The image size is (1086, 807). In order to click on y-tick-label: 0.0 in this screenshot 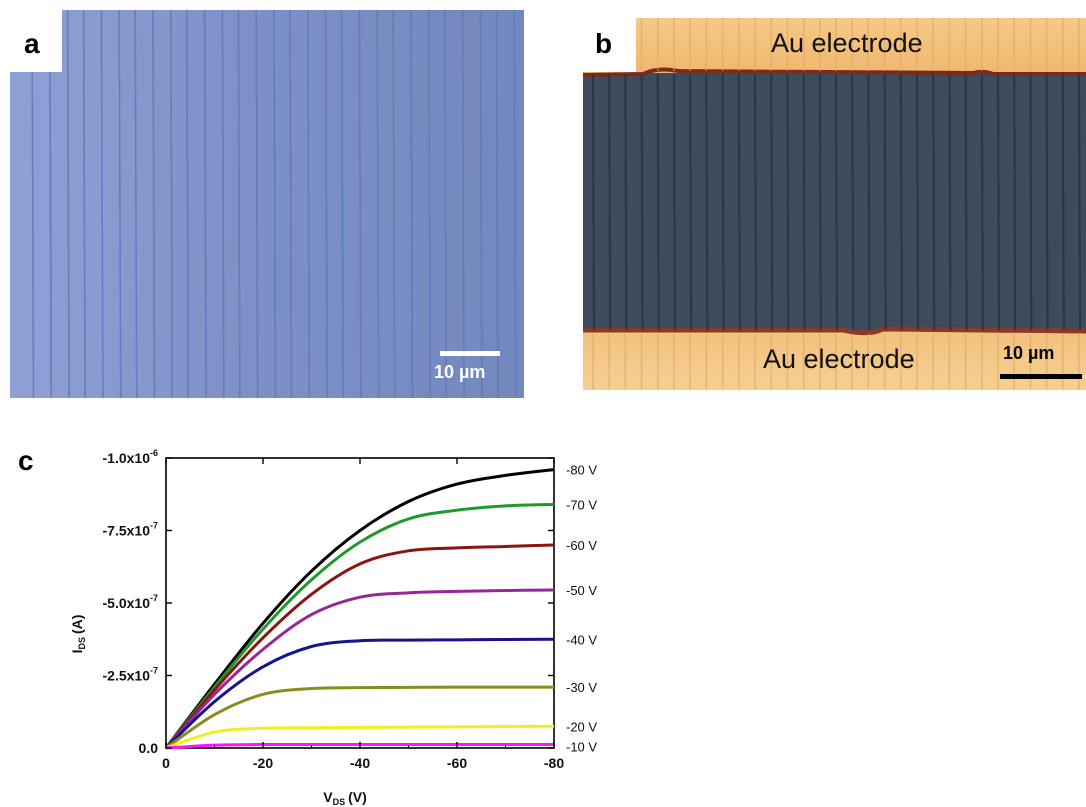, I will do `click(149, 748)`.